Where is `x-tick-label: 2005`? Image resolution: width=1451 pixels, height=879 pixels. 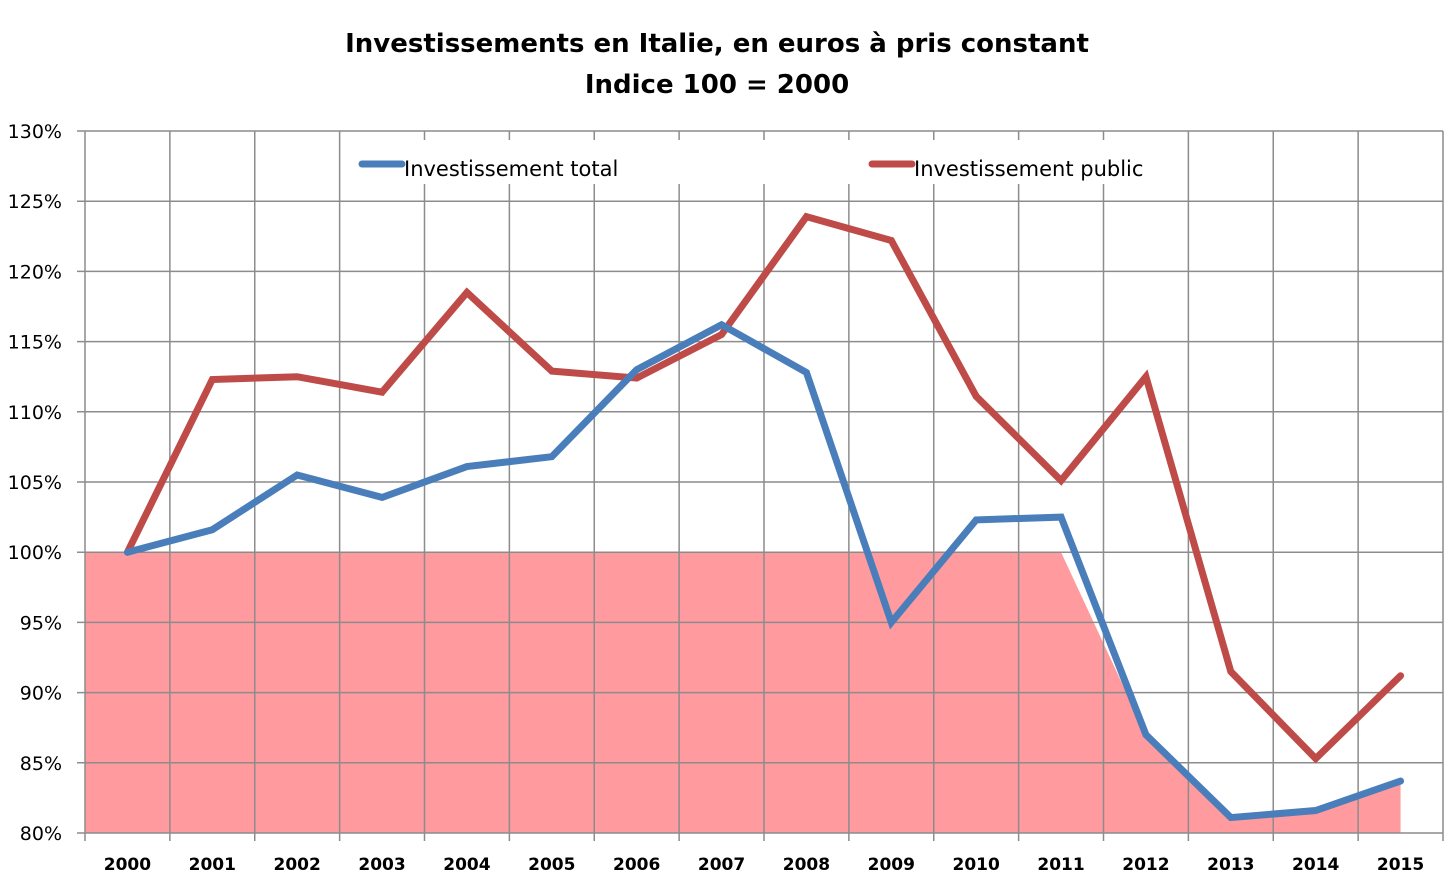
x-tick-label: 2005 is located at coordinates (551, 865).